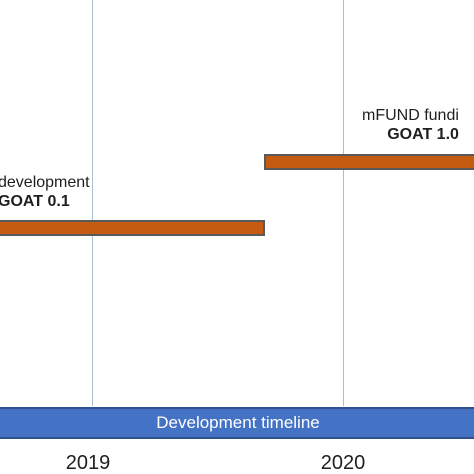 The height and width of the screenshot is (474, 474). What do you see at coordinates (35, 201) in the screenshot?
I see `phase-1-version: GOAT 0.1` at bounding box center [35, 201].